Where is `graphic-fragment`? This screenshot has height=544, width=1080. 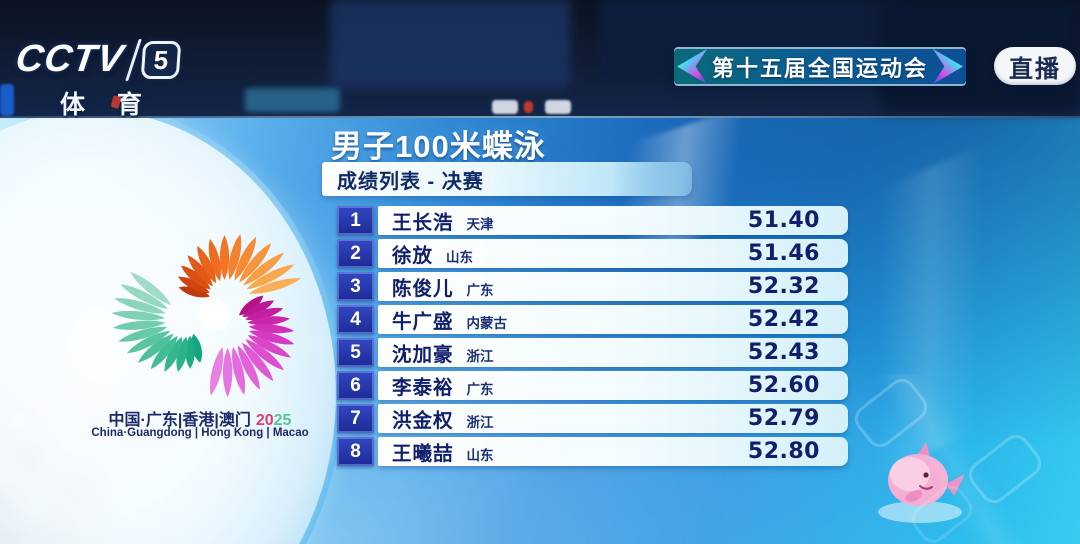 graphic-fragment is located at coordinates (7, 100).